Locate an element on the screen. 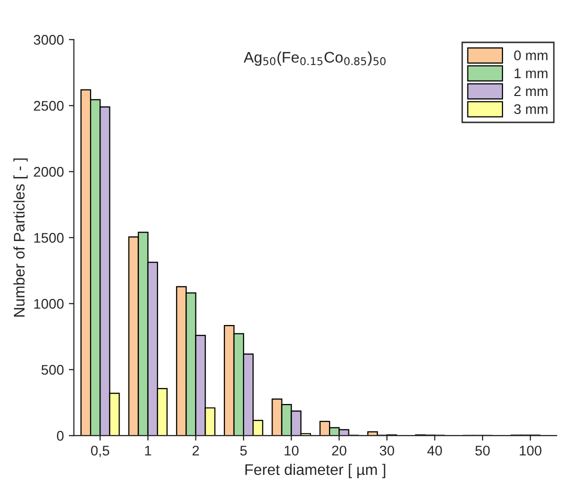  x-tick-label: 20 is located at coordinates (339, 451).